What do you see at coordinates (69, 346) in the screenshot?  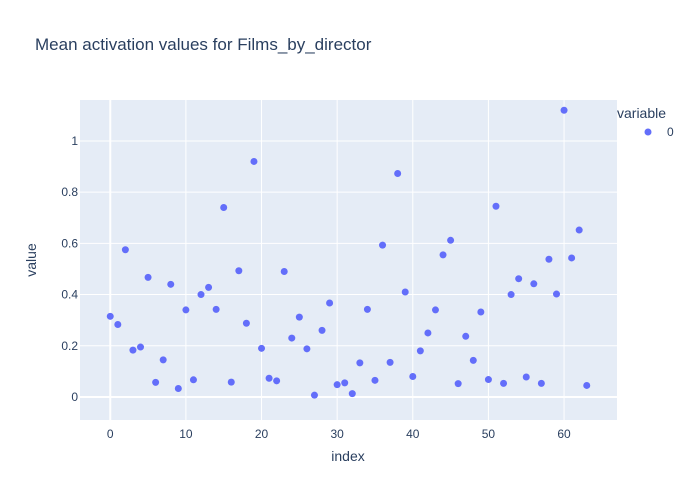 I see `y-tick-label: 0.2` at bounding box center [69, 346].